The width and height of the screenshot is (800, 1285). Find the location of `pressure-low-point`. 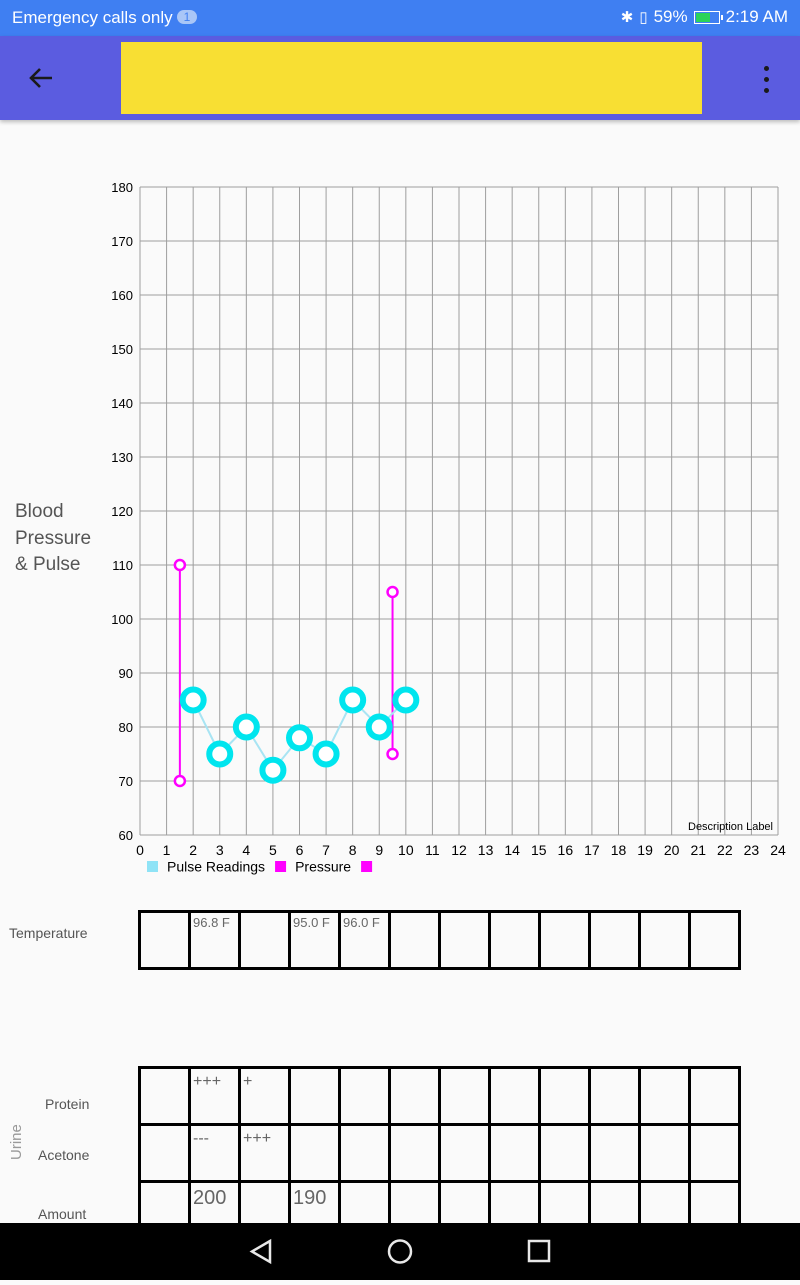

pressure-low-point is located at coordinates (392, 754).